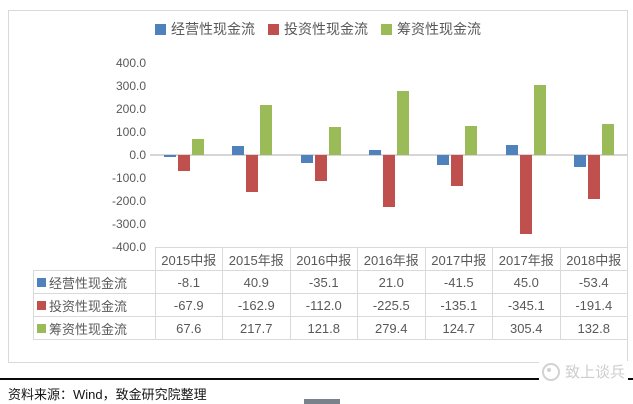 The image size is (633, 404). I want to click on bar-筹资性现金流-2017中报, so click(471, 140).